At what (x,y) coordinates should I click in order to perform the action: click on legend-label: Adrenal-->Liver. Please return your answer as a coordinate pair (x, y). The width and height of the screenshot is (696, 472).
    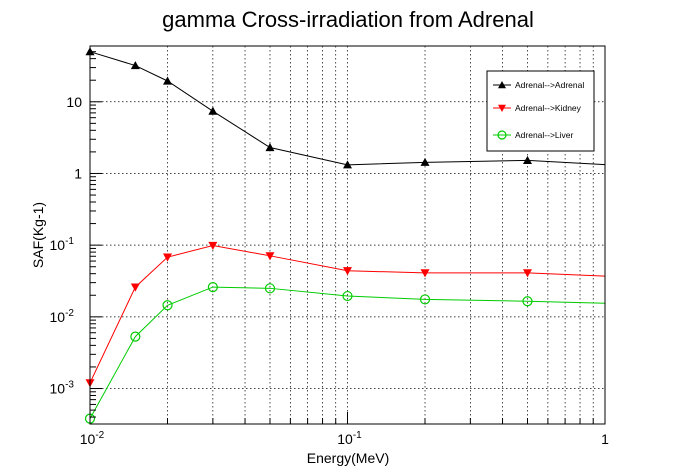
    Looking at the image, I should click on (544, 135).